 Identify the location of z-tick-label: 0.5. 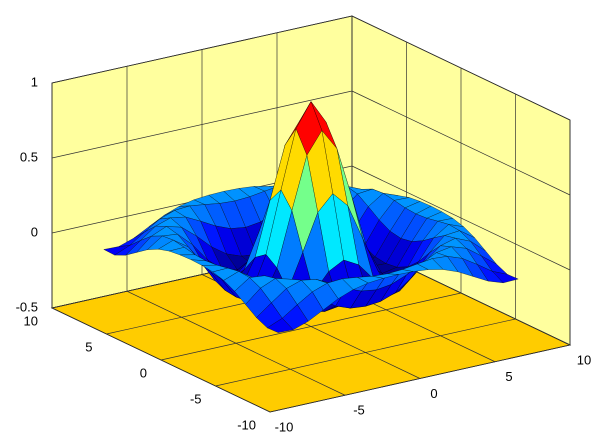
(29, 156).